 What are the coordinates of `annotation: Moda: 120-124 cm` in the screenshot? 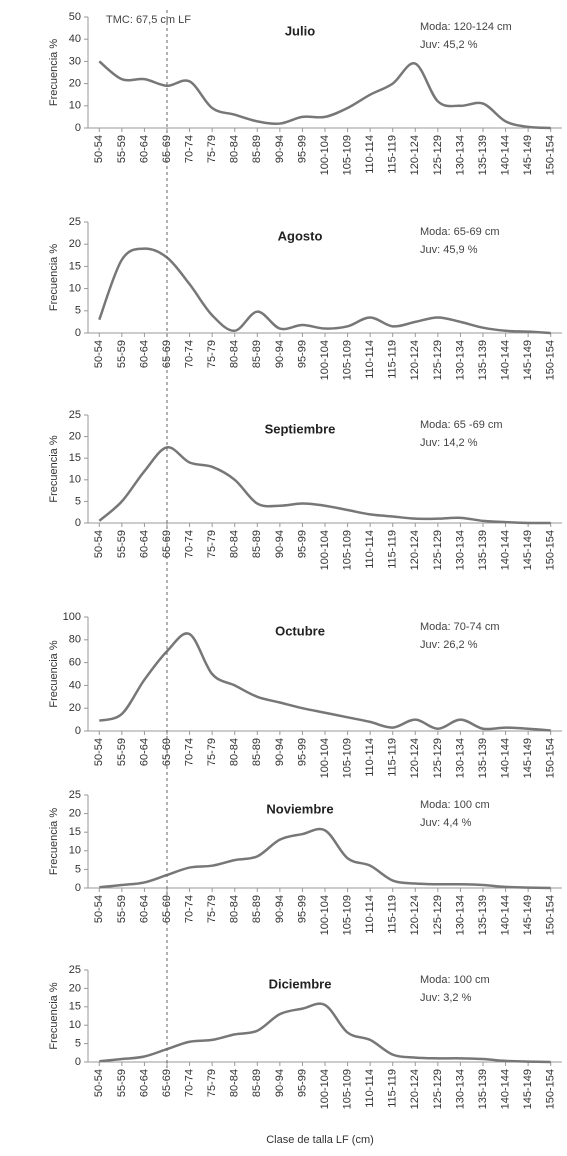 It's located at (466, 27).